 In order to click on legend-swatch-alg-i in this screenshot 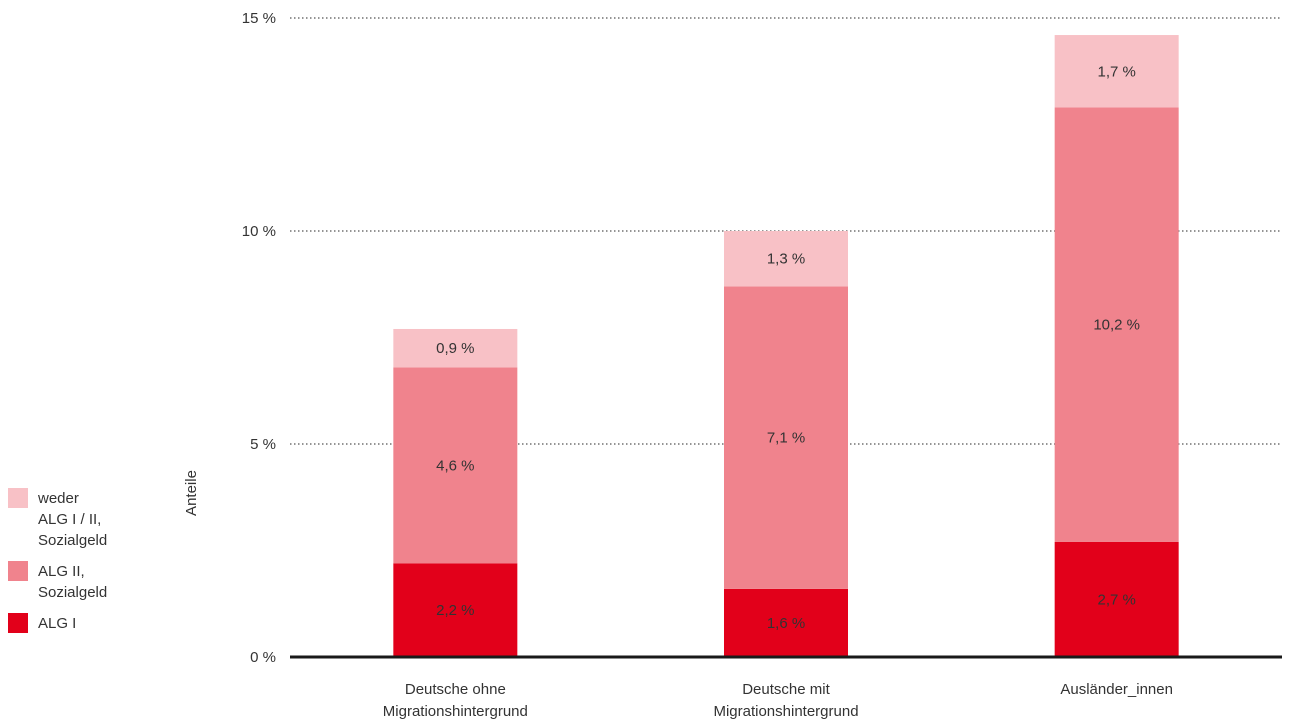, I will do `click(18, 623)`.